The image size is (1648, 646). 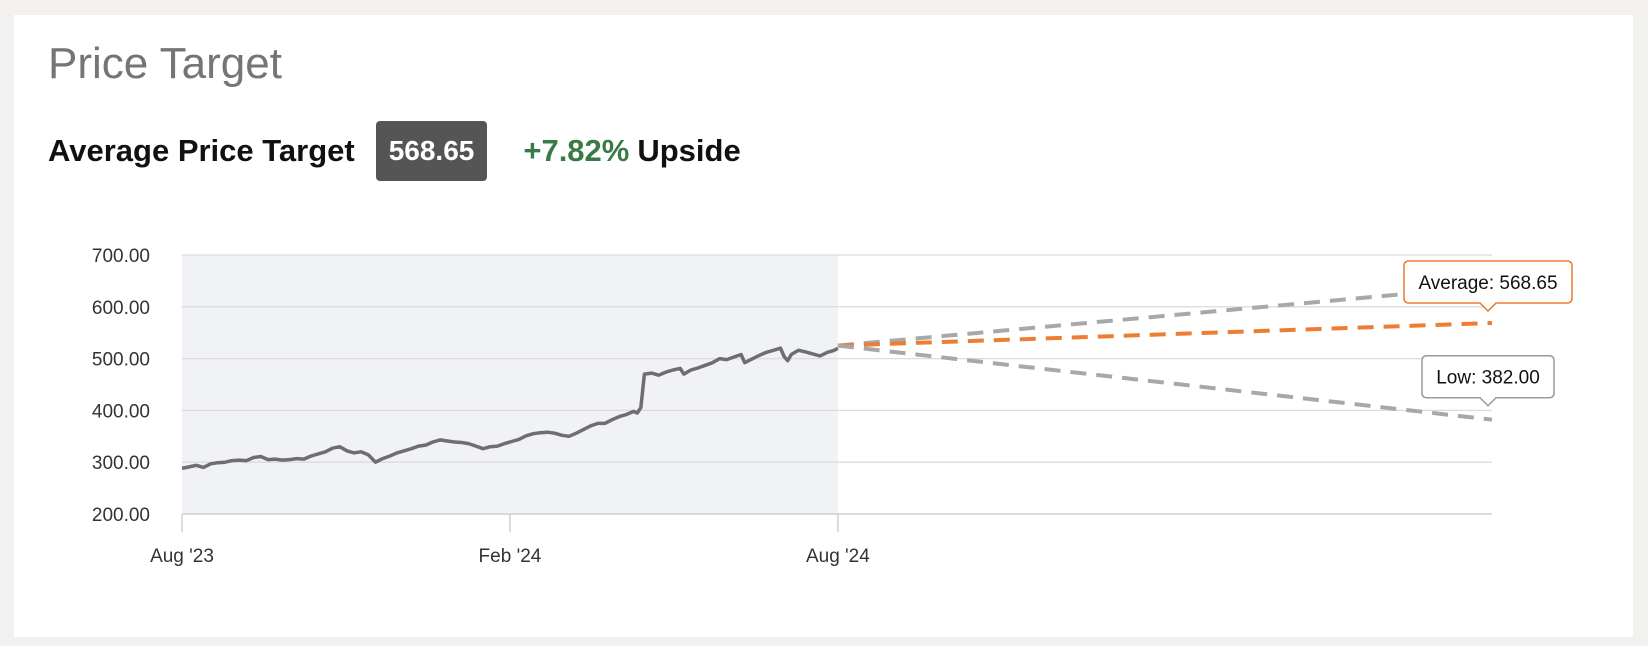 I want to click on tooltip-label: Low: 382.00, so click(x=1488, y=378).